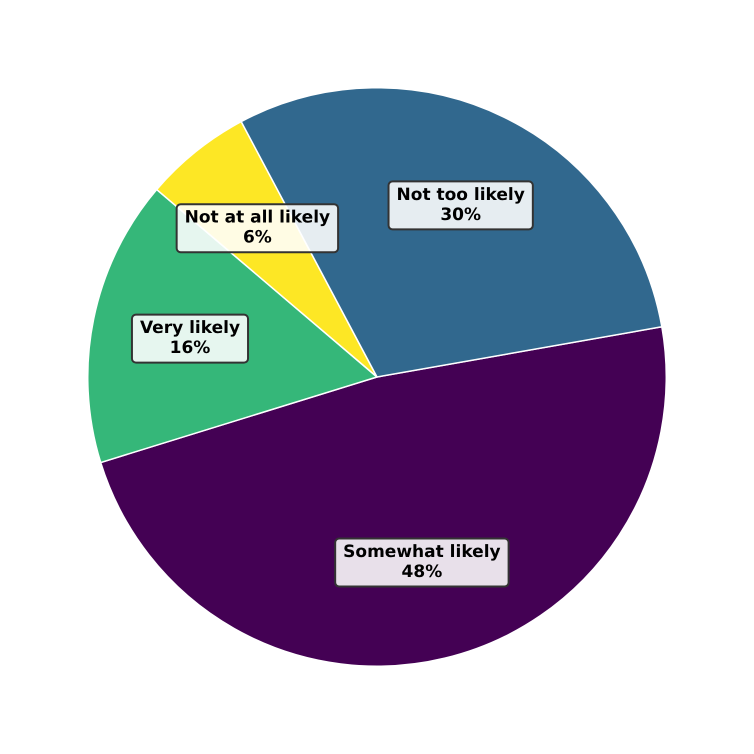 This screenshot has height=754, width=754. What do you see at coordinates (190, 328) in the screenshot?
I see `slice-label: Very likely` at bounding box center [190, 328].